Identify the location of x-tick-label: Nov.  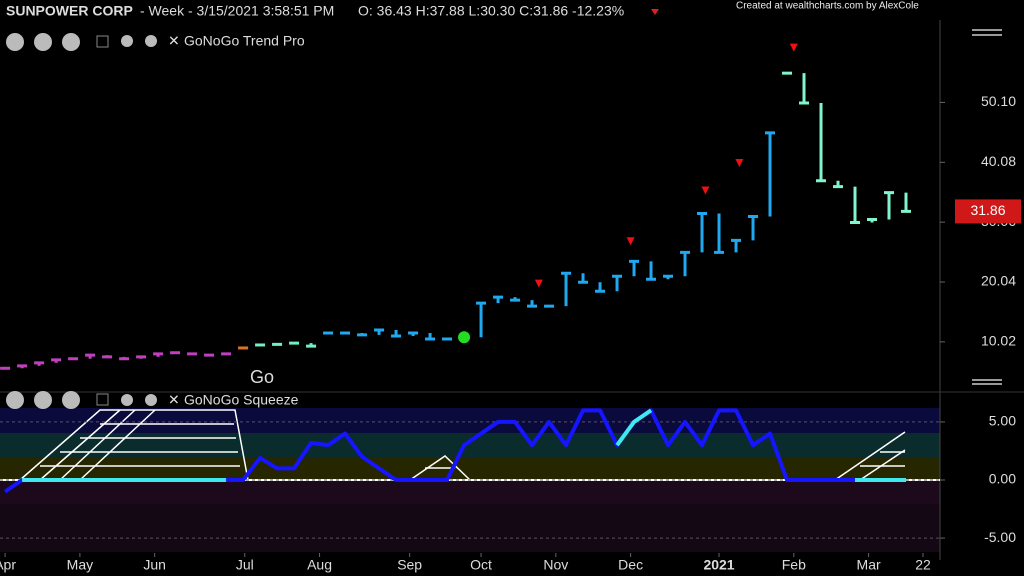
(555, 565).